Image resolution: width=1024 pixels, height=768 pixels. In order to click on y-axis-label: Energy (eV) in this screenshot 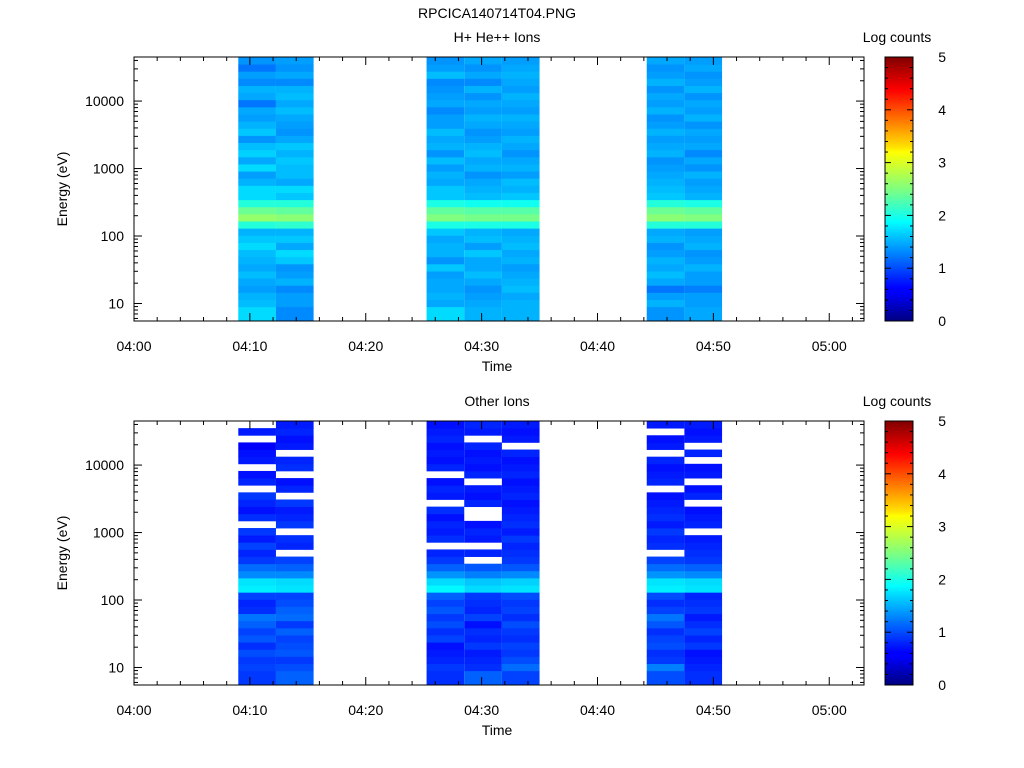, I will do `click(62, 189)`.